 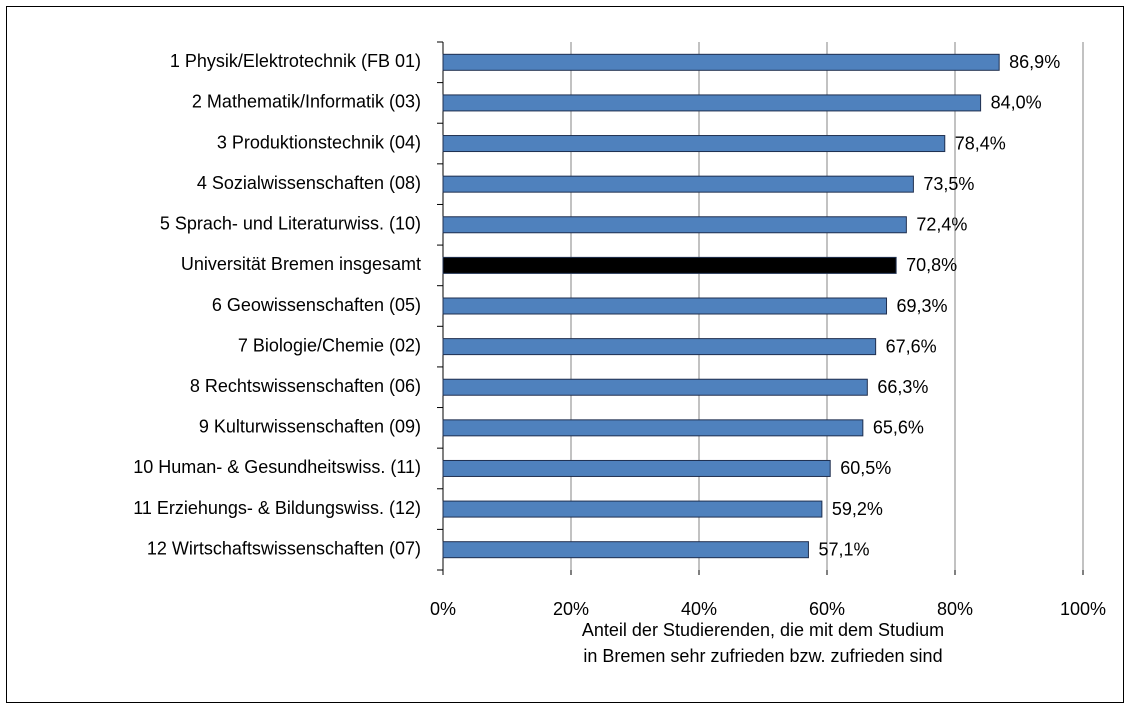 What do you see at coordinates (290, 224) in the screenshot?
I see `y-tick-label: 5 Sprach- und Literaturwiss. (10)` at bounding box center [290, 224].